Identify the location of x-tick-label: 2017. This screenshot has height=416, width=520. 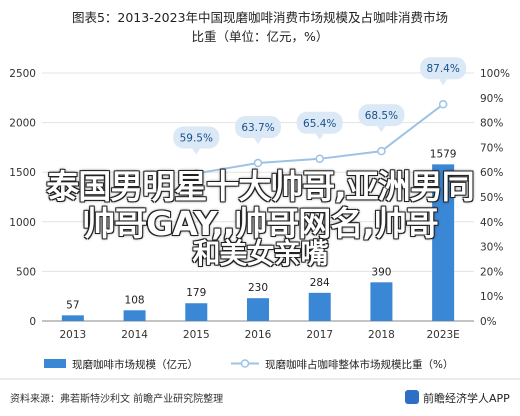
(319, 335).